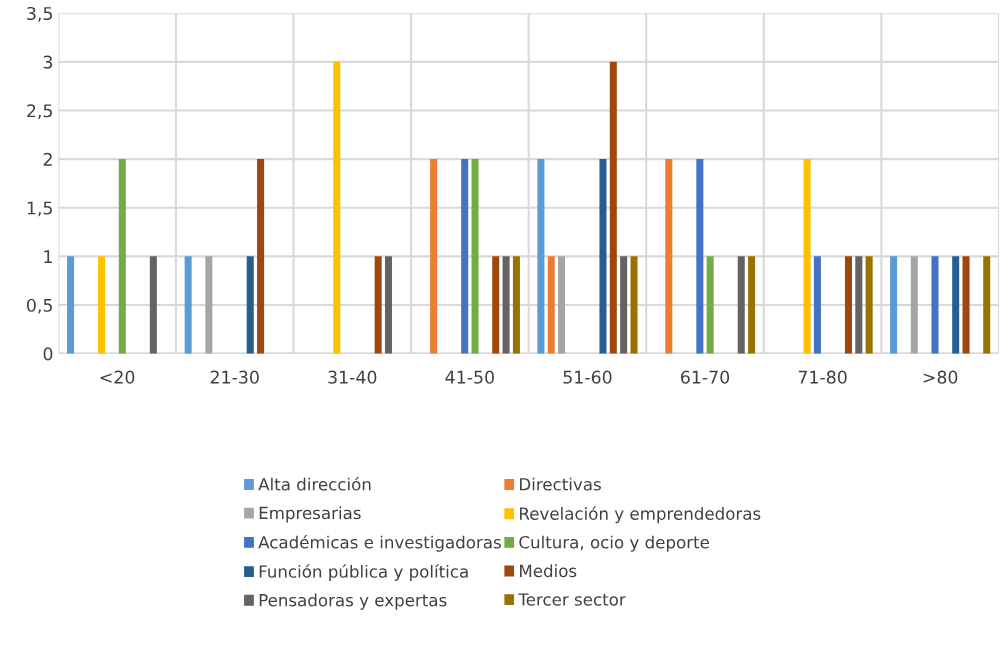  I want to click on legend-label: Empresarias, so click(310, 514).